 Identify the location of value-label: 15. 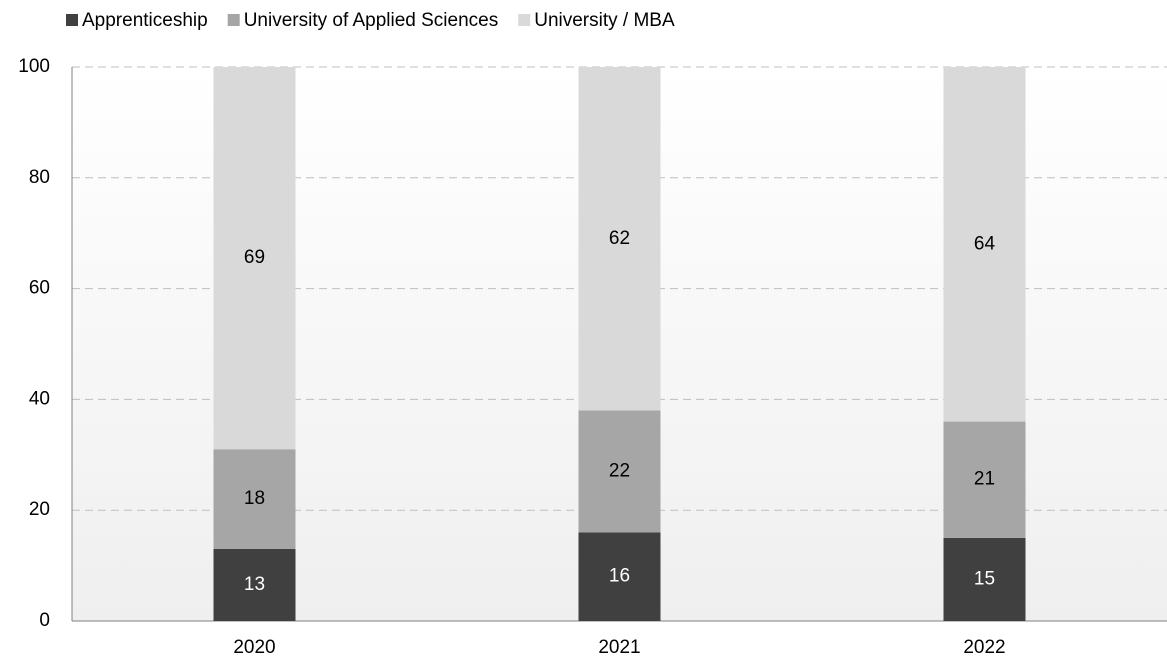
(984, 578).